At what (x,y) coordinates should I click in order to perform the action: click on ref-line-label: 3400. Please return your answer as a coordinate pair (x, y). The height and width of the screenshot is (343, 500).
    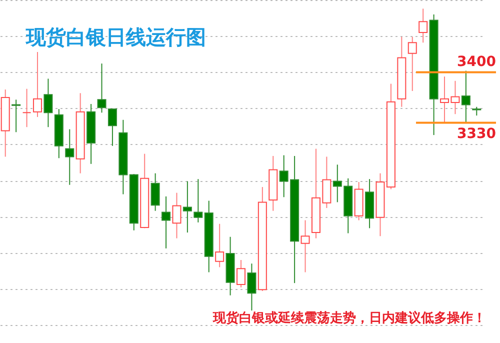
    Looking at the image, I should click on (476, 62).